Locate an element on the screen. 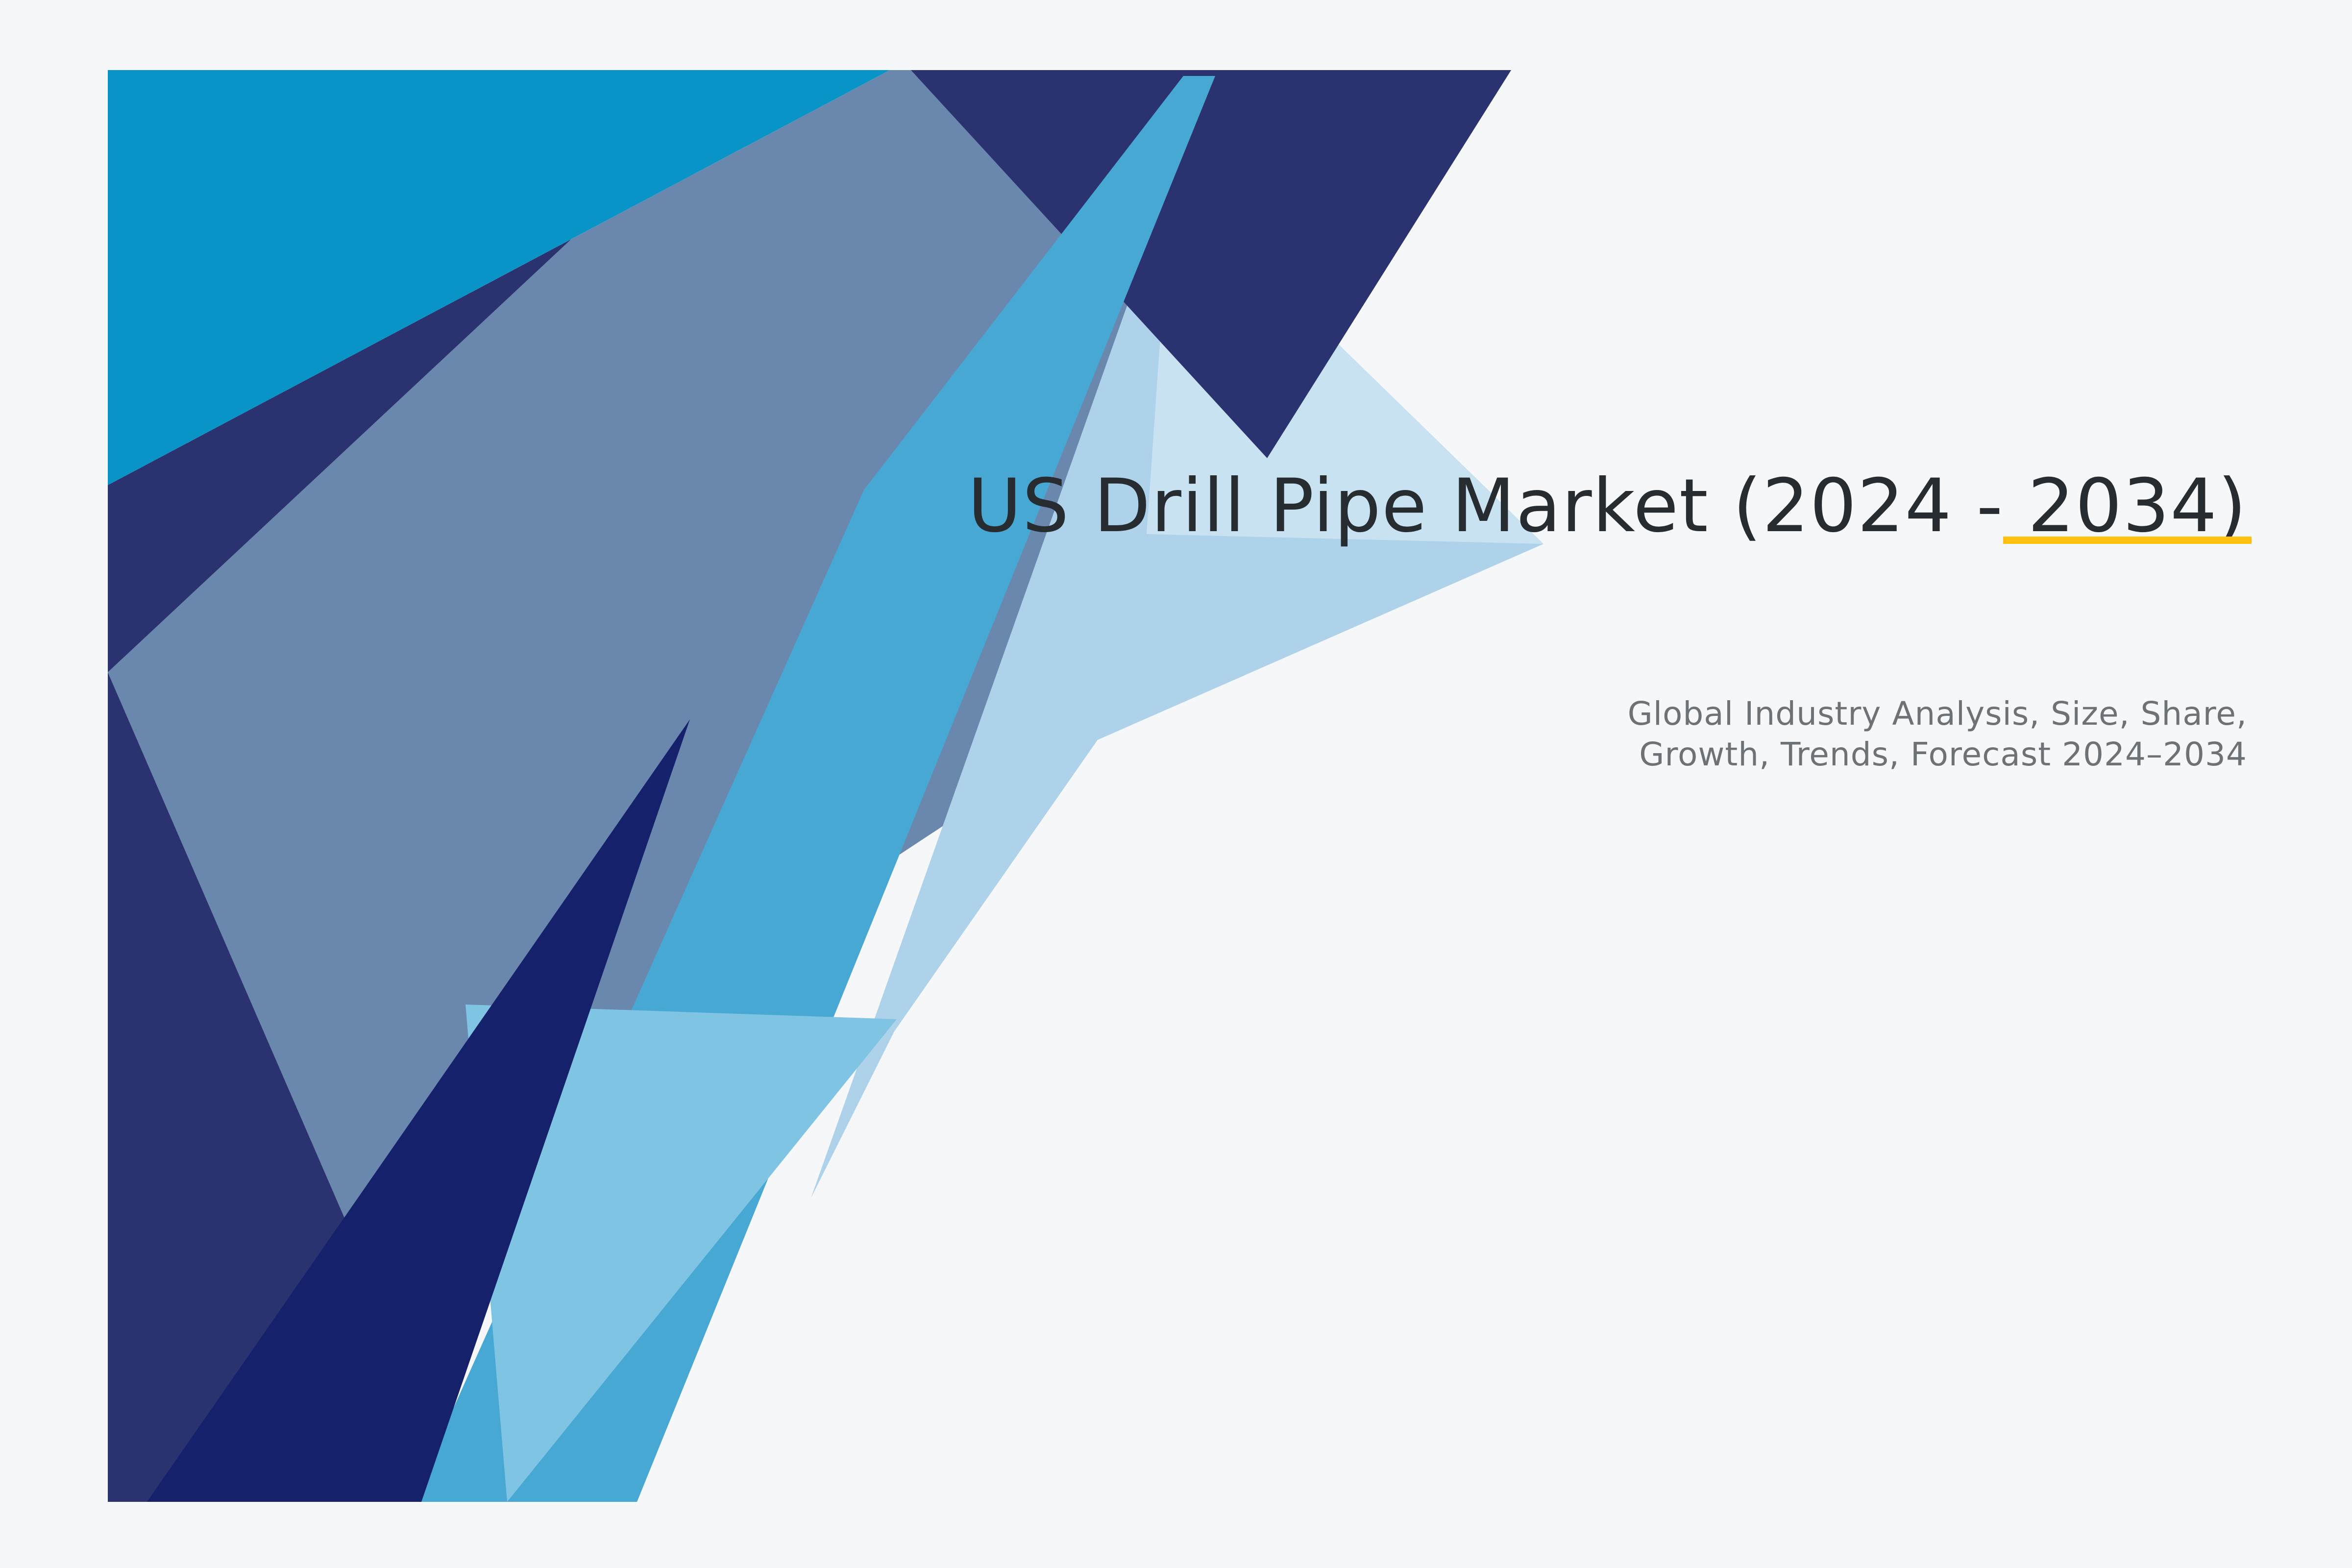  subtitle-line-1: Global Industry Analysis, Size, Share, is located at coordinates (1937, 714).